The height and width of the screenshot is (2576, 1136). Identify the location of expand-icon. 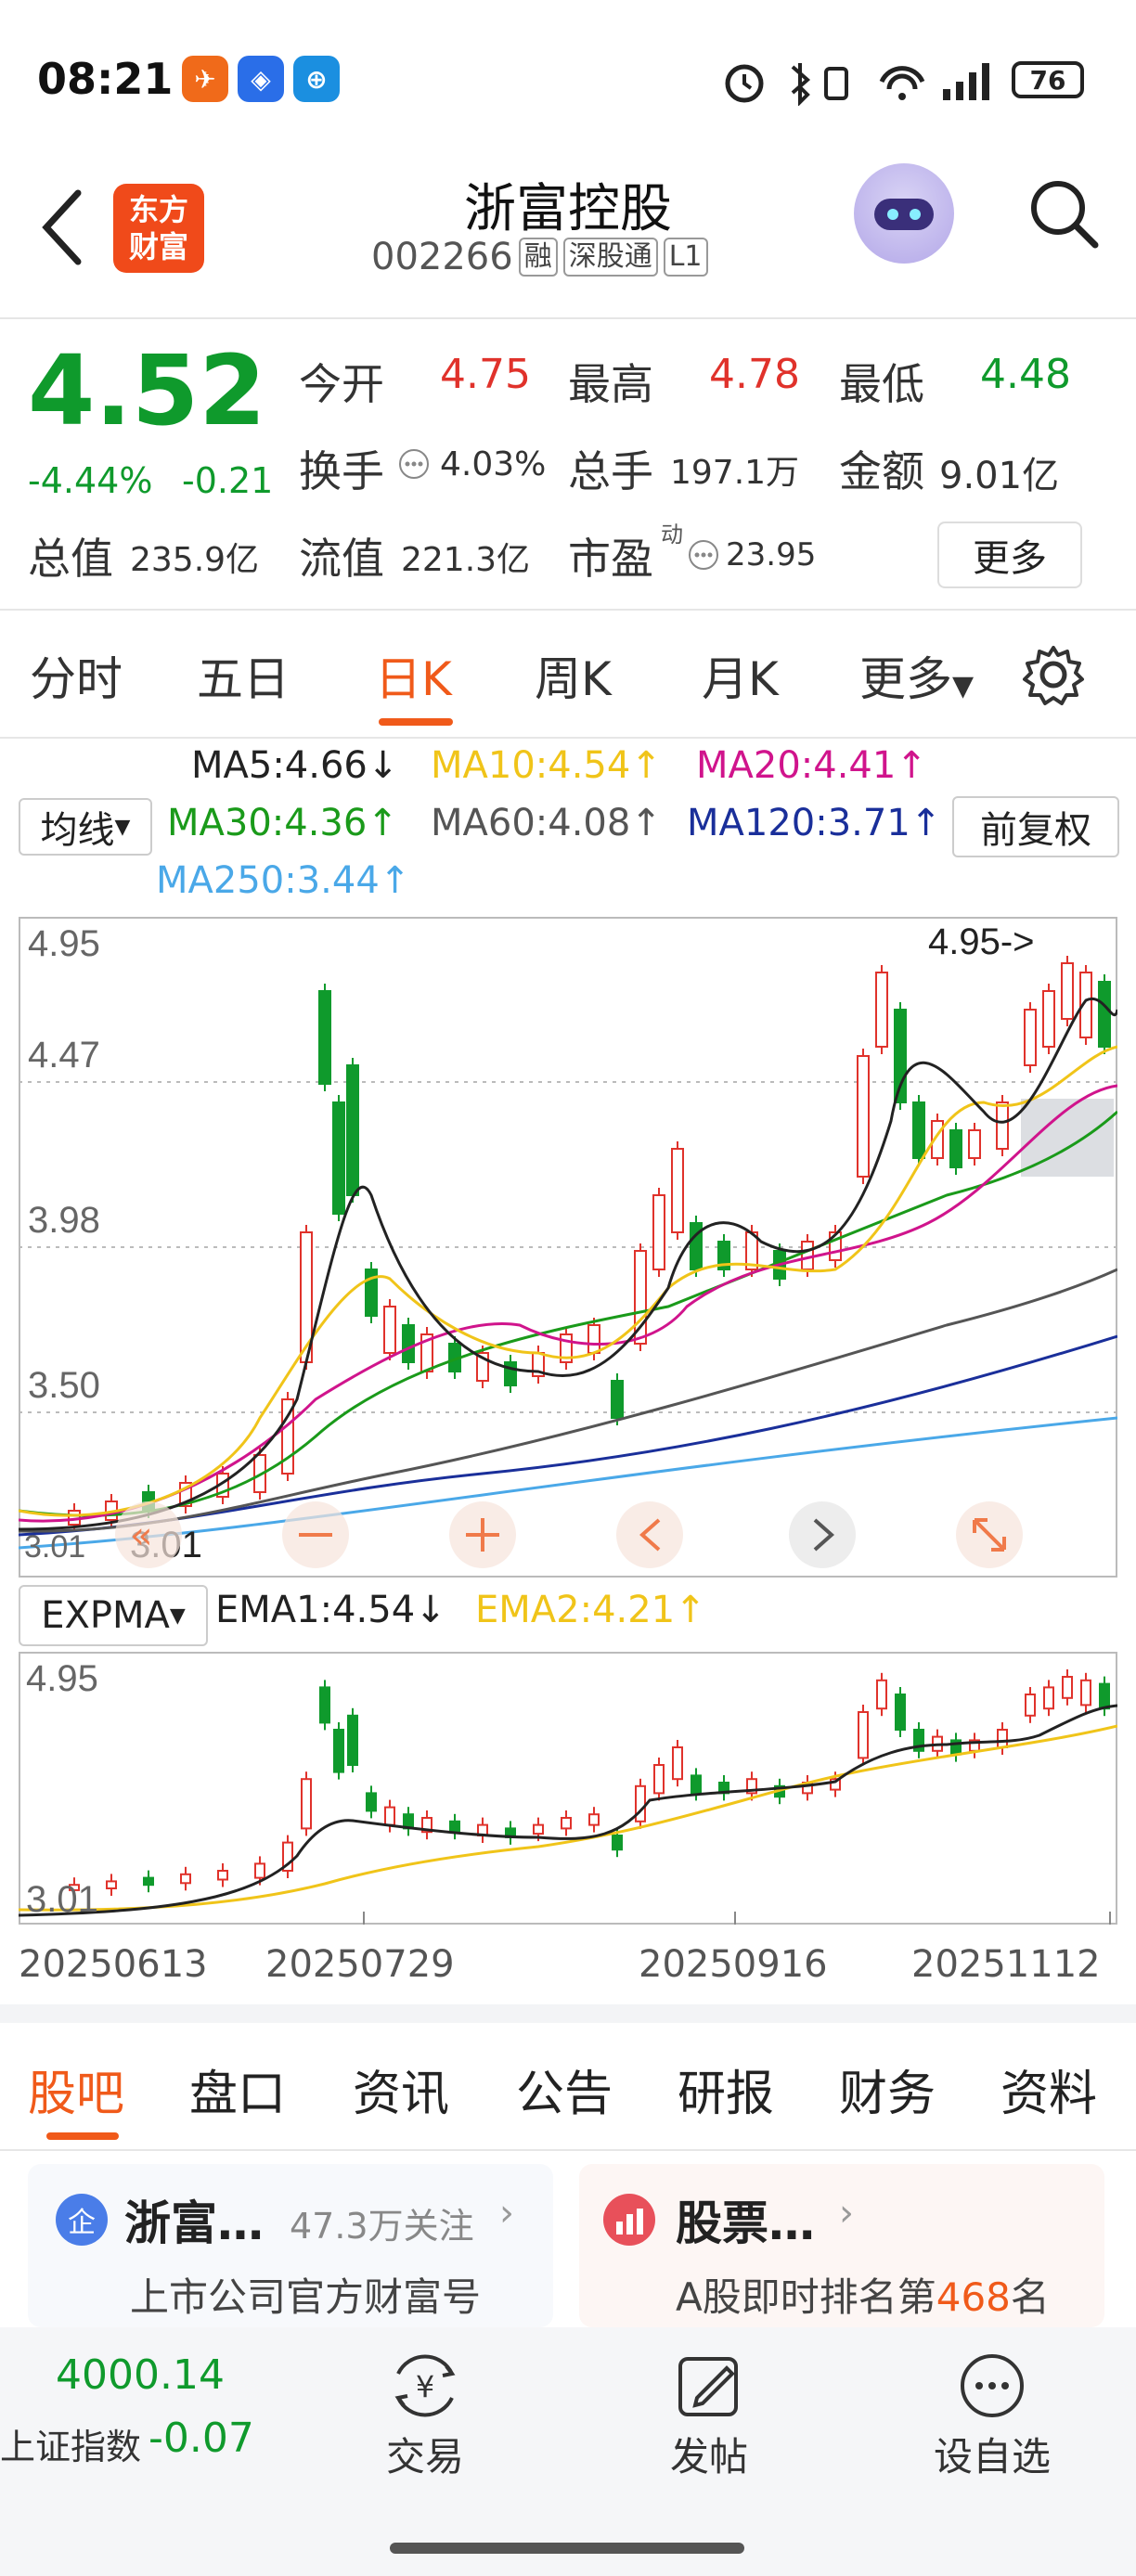
(989, 1535).